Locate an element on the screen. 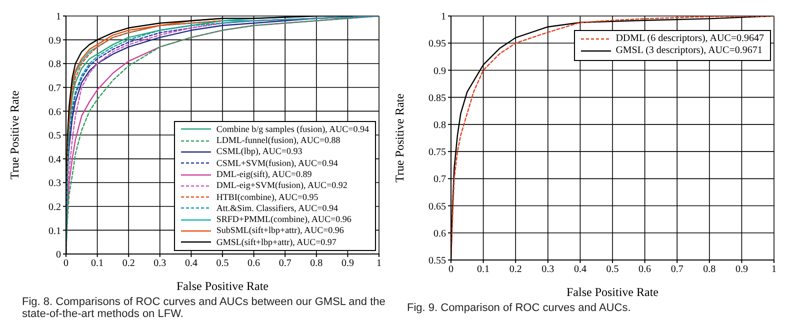 The height and width of the screenshot is (332, 797). legend-label: HTBI(combine), AUC=0.95 is located at coordinates (267, 197).